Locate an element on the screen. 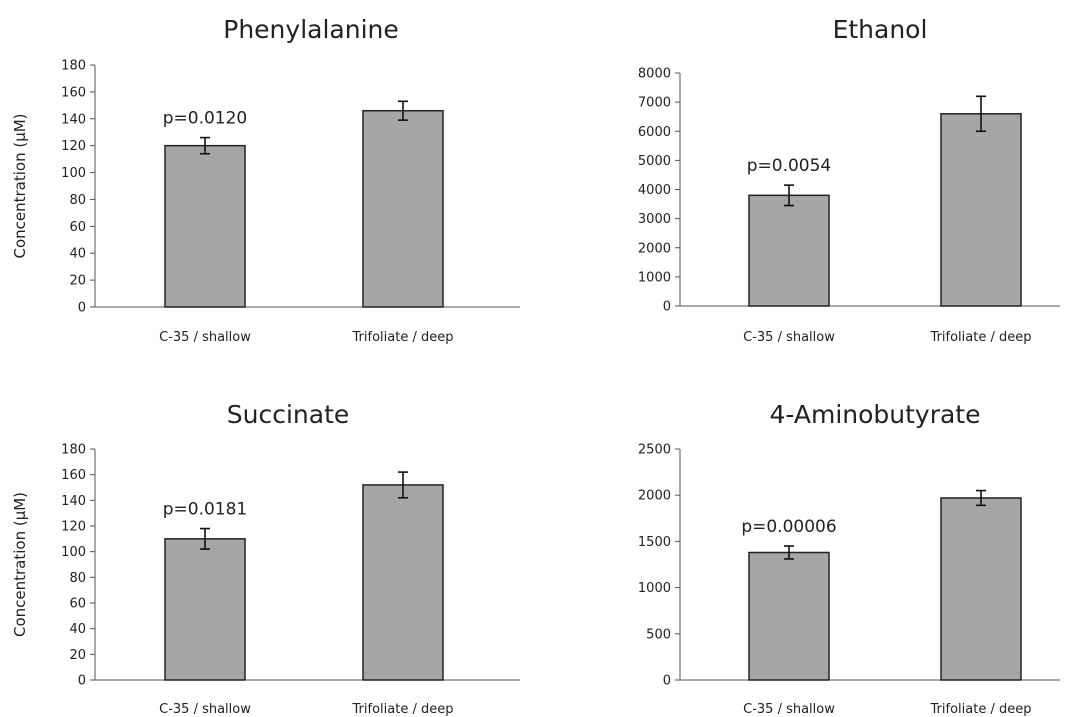 The width and height of the screenshot is (1068, 717). y-tick-label: 3000 is located at coordinates (654, 219).